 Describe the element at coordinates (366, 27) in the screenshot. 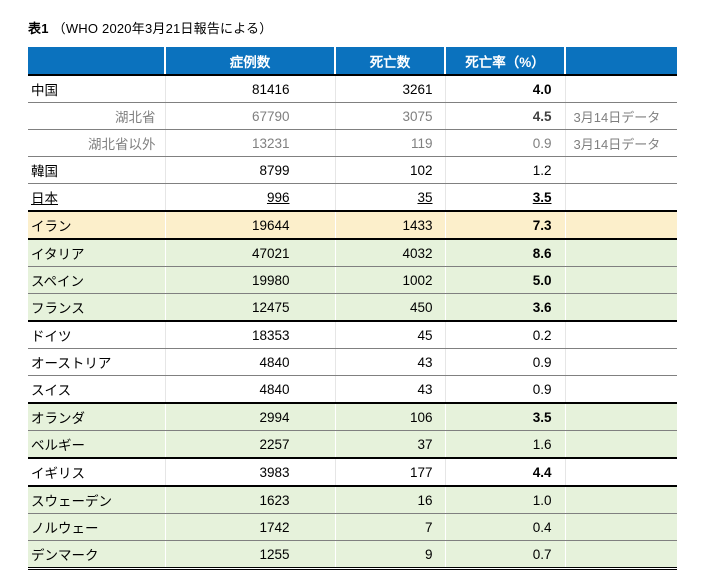

I see `table-title: 表1 （WHO 2020年3月21日報告による）` at that location.